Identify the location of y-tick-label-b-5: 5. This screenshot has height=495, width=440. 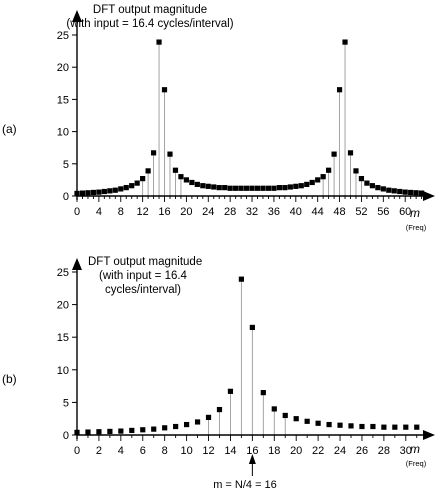
(66, 403).